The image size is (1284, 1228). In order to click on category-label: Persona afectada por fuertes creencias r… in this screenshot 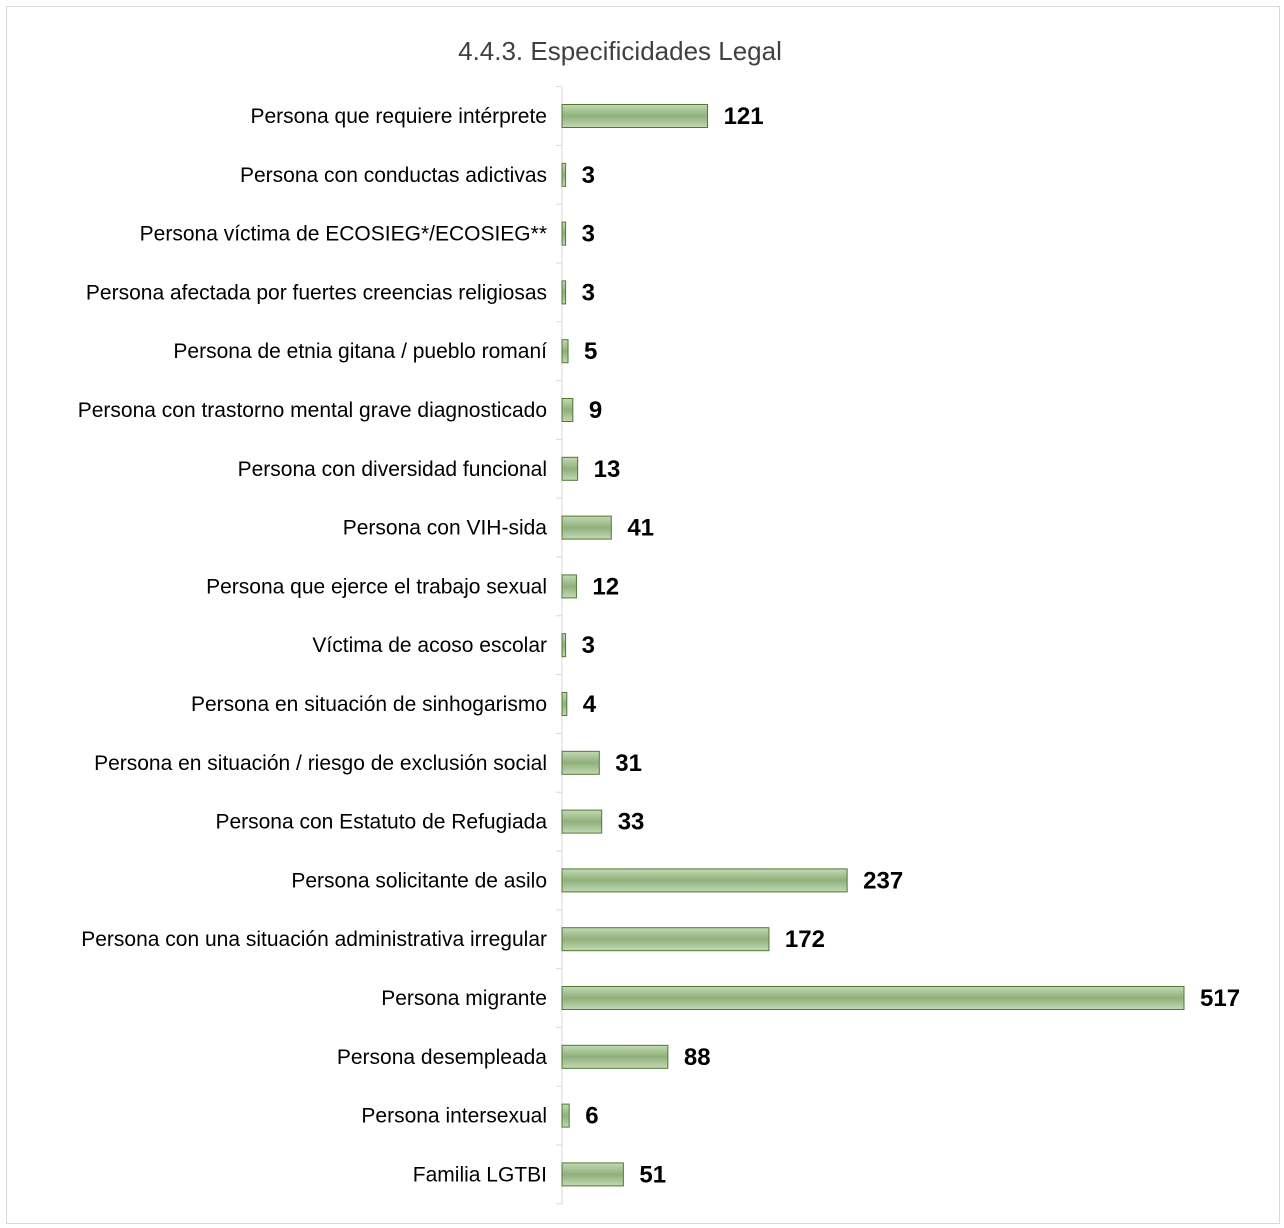, I will do `click(316, 292)`.